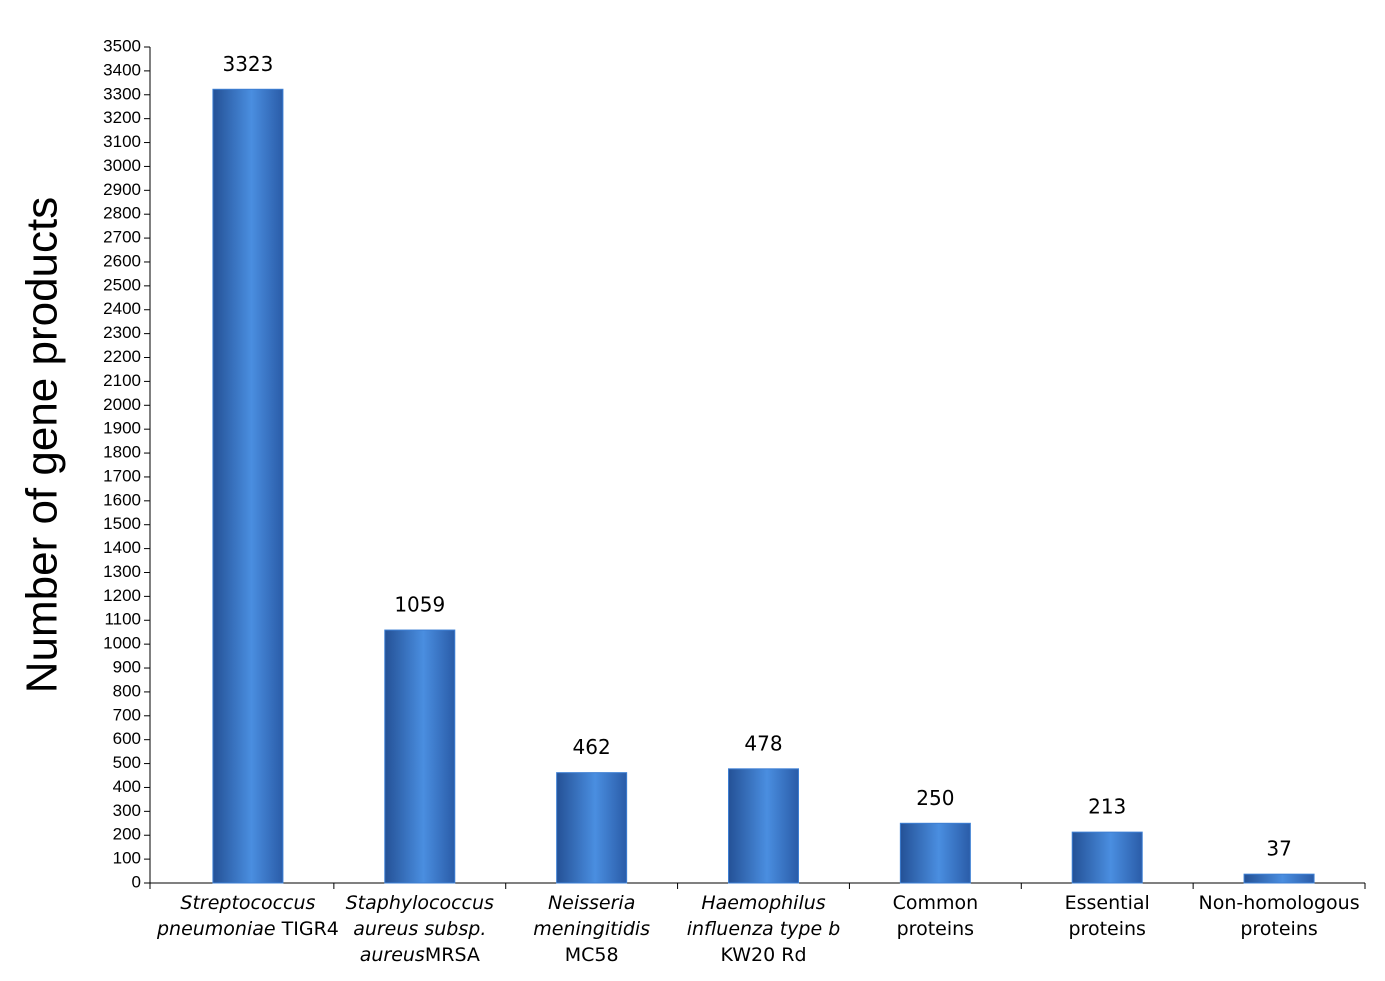 The height and width of the screenshot is (981, 1385). Describe the element at coordinates (122, 93) in the screenshot. I see `y-tick-label: 3300` at that location.